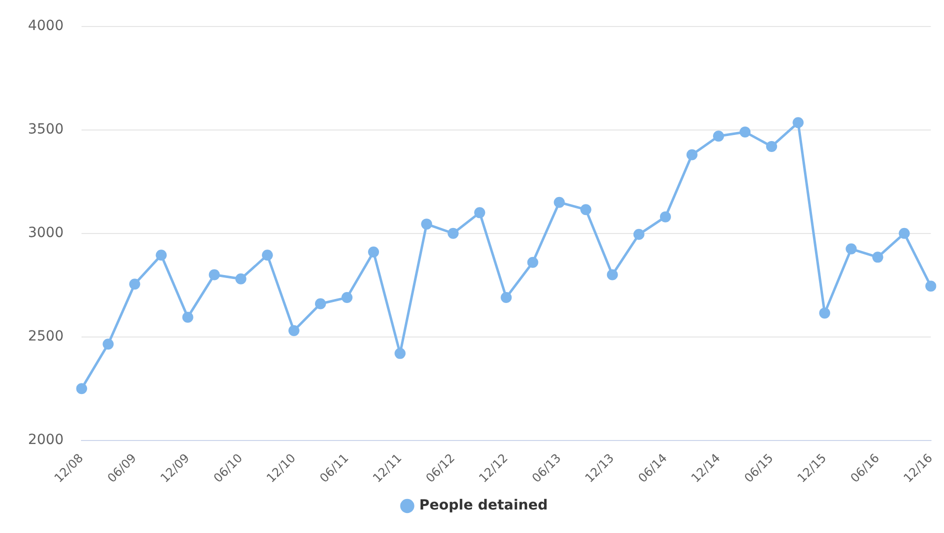 The image size is (944, 533). Describe the element at coordinates (46, 336) in the screenshot. I see `y-tick-label: 2500` at that location.